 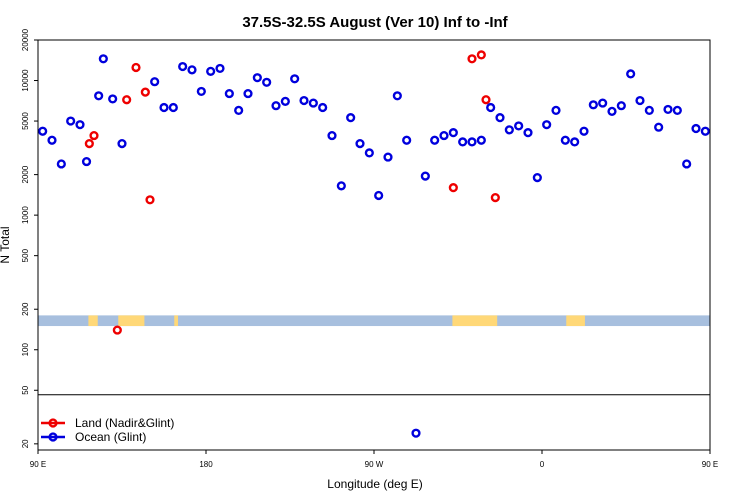 I want to click on y-tick-label-10000: 10000, so click(x=25, y=80).